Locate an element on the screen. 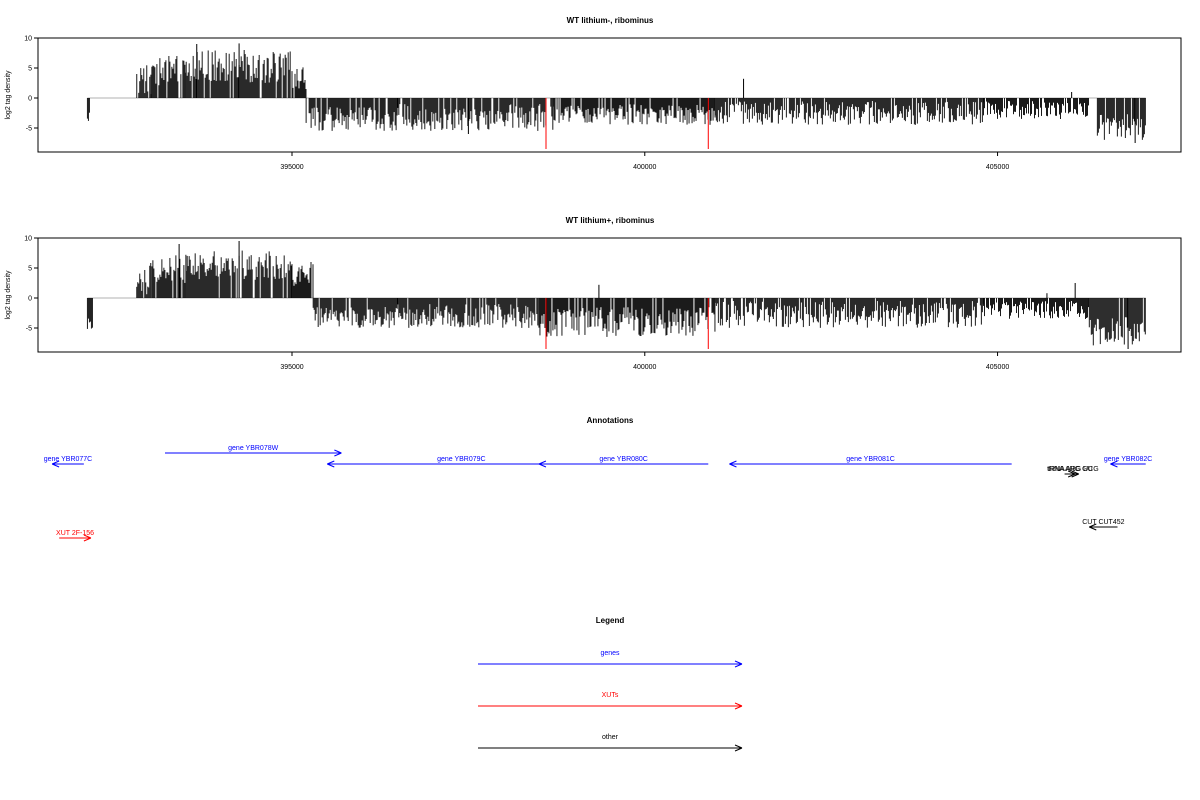 Image resolution: width=1200 pixels, height=800 pixels. panel1-signal is located at coordinates (616, 96).